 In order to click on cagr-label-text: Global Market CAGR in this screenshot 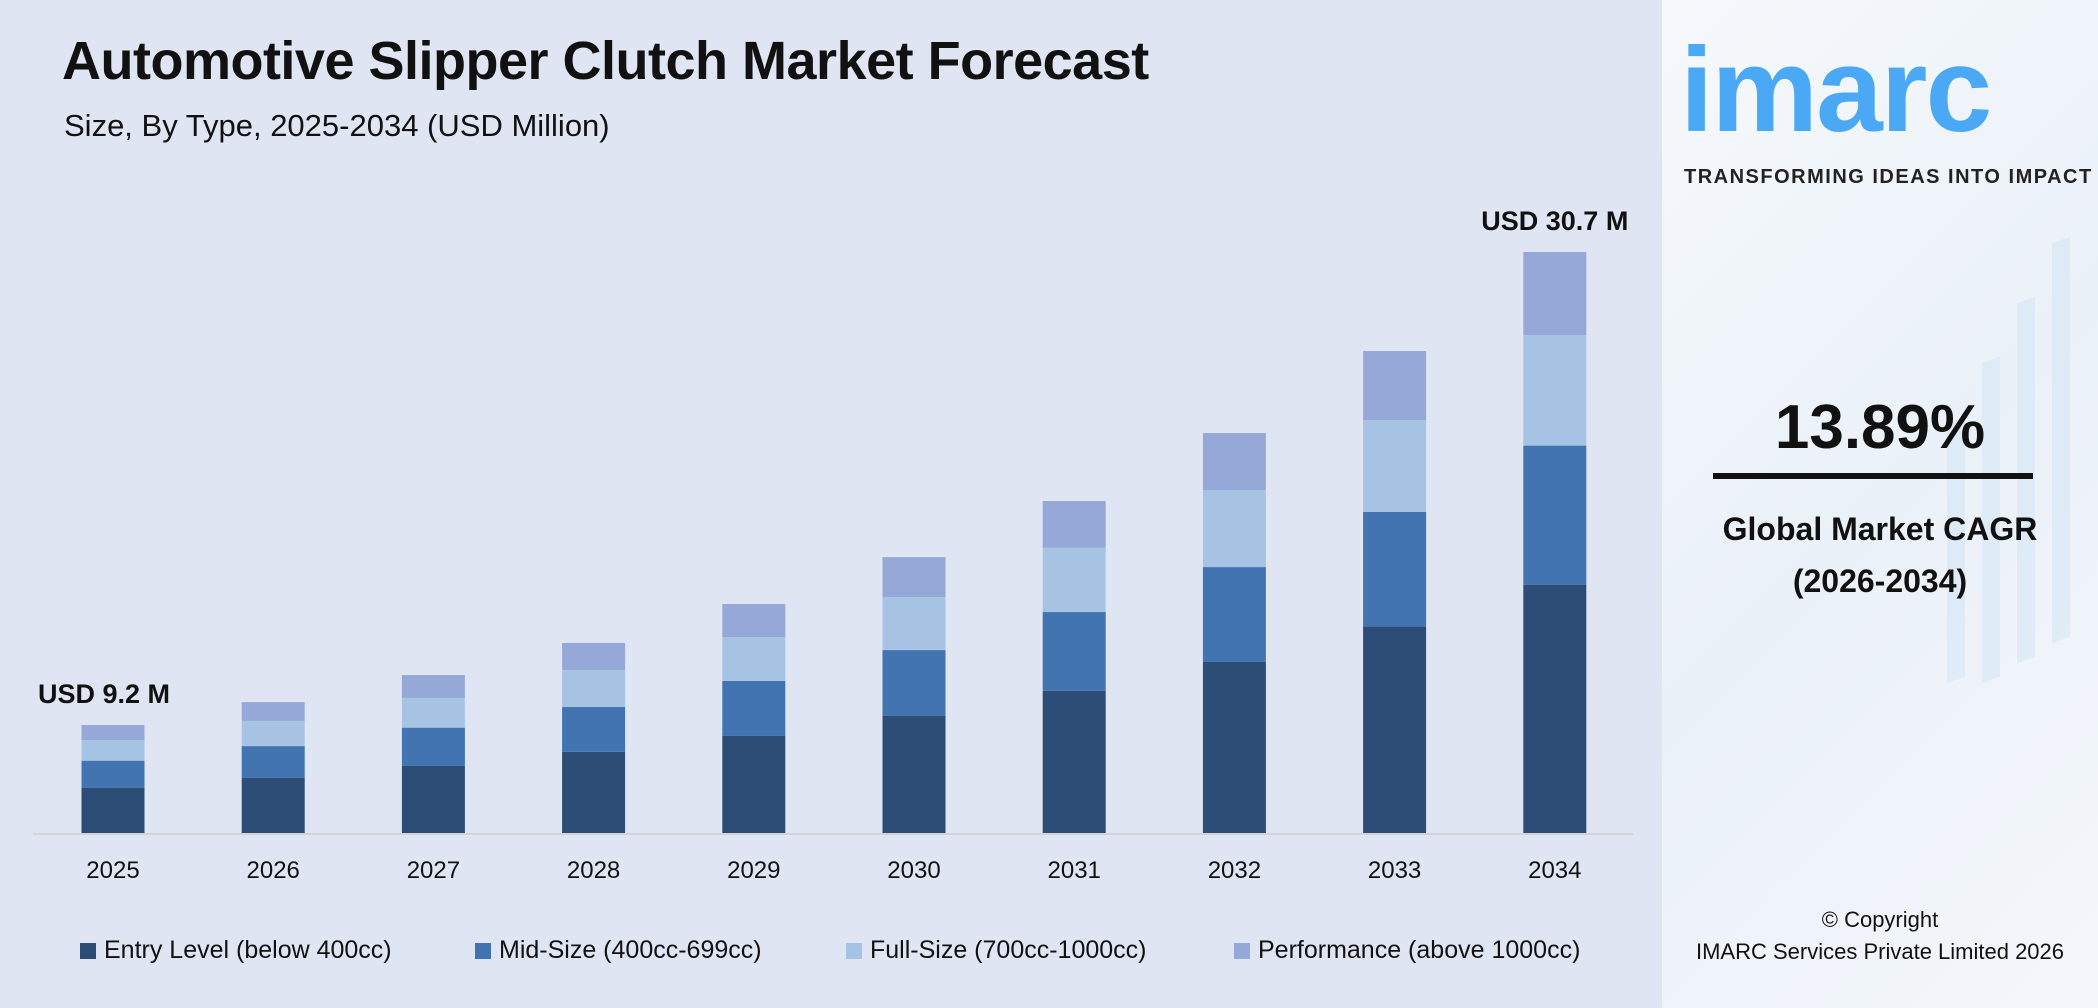, I will do `click(1880, 529)`.